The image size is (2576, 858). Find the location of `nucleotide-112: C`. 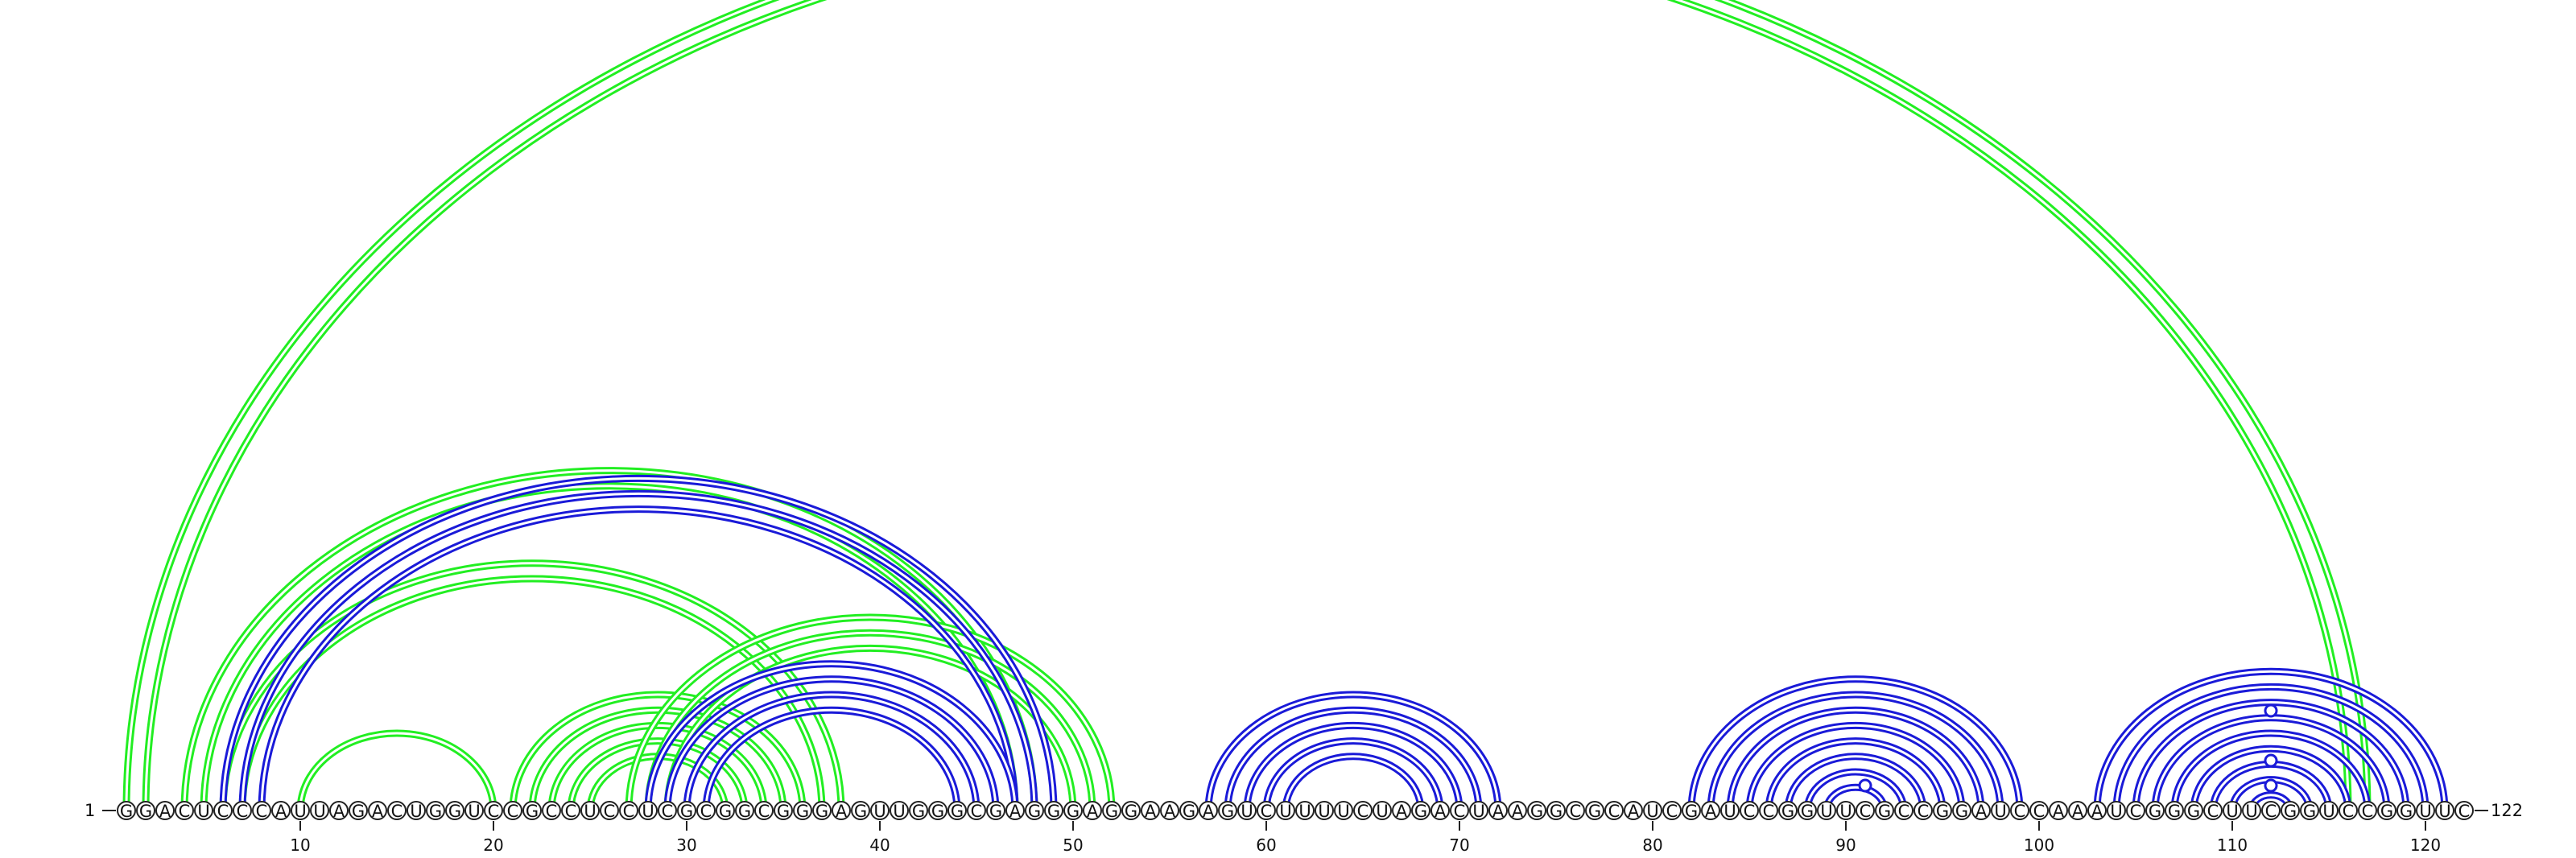

nucleotide-112: C is located at coordinates (2271, 811).